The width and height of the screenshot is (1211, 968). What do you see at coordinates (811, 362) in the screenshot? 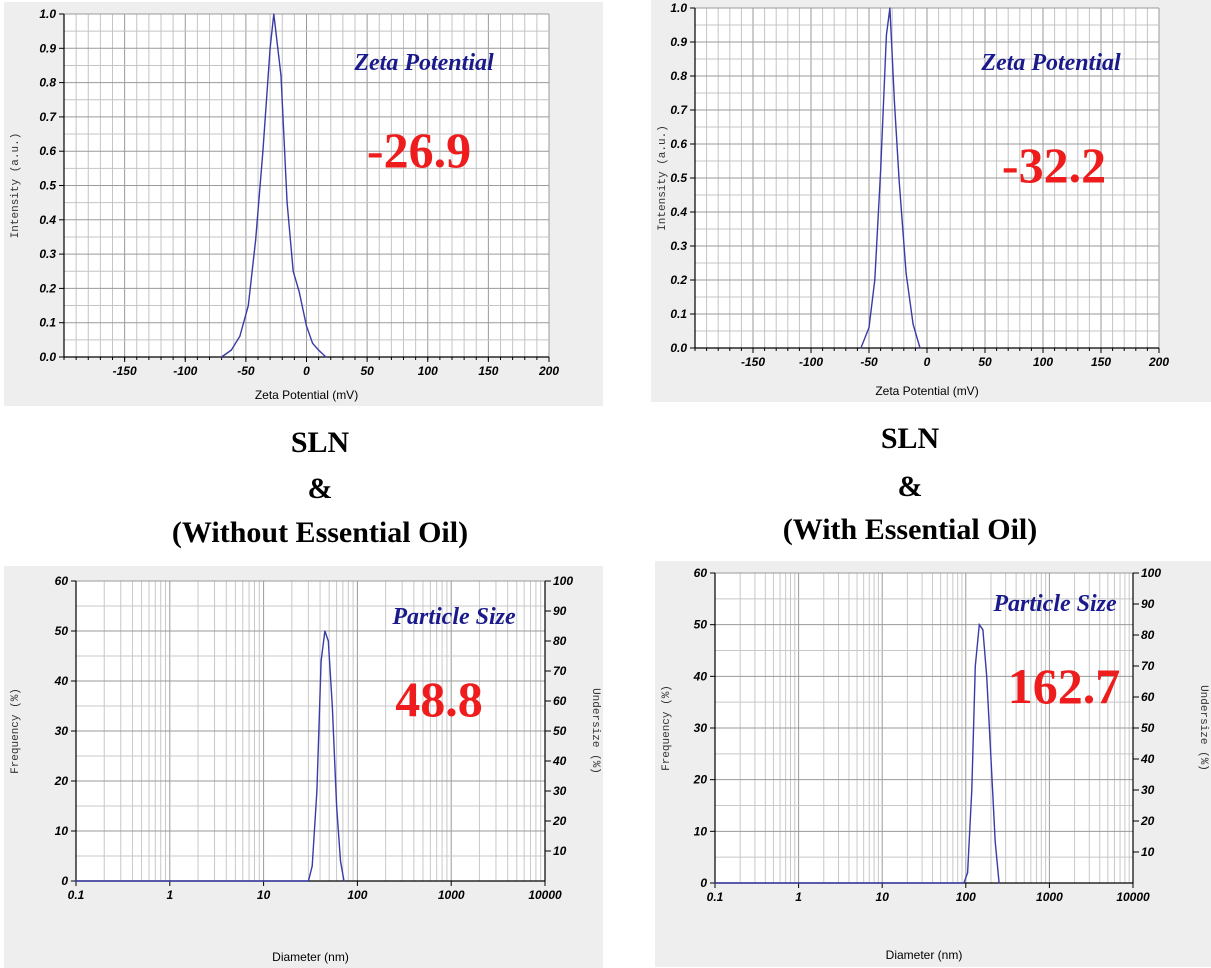
I see `x-tick-label: -100` at bounding box center [811, 362].